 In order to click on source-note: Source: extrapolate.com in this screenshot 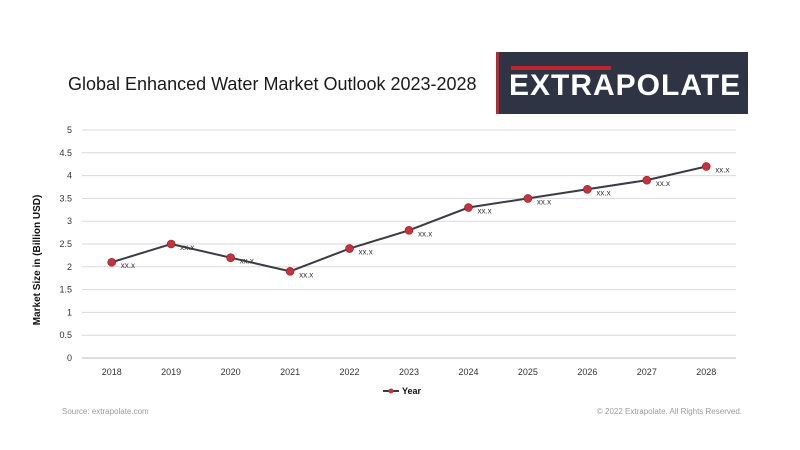, I will do `click(105, 411)`.